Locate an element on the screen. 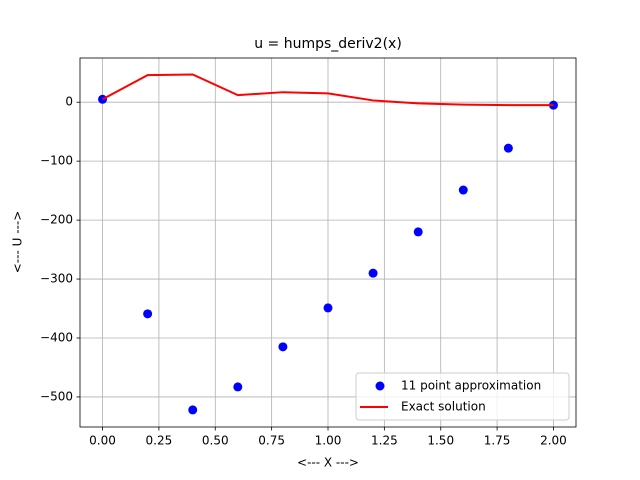 Image resolution: width=640 pixels, height=480 pixels. y-tick-label: −400 is located at coordinates (56, 337).